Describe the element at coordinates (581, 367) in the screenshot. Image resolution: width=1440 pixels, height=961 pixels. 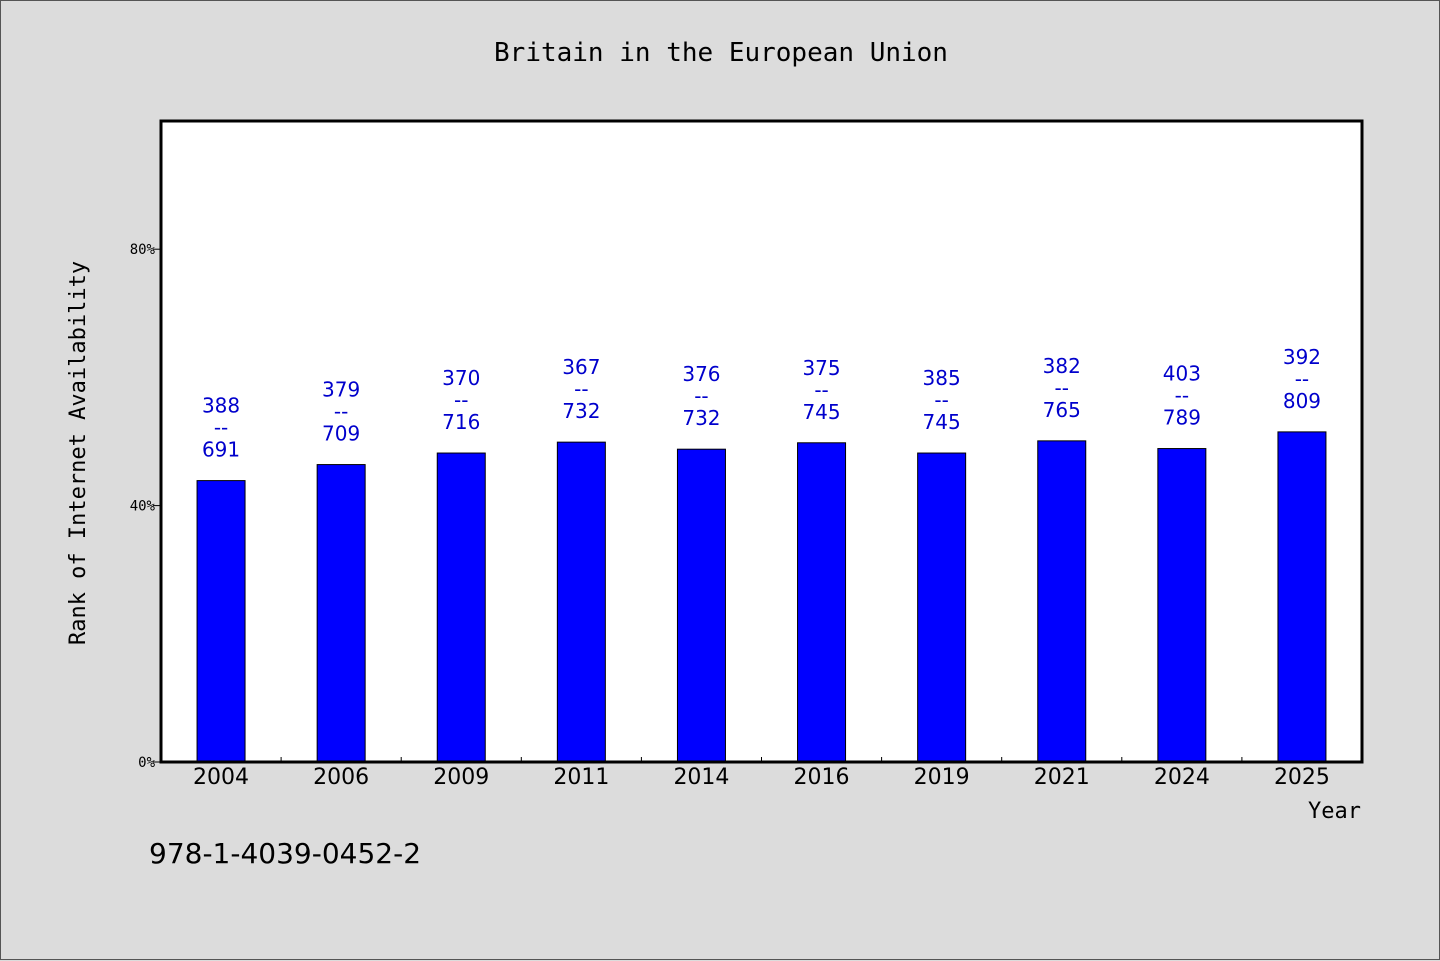
I see `data-label-top: 367` at that location.